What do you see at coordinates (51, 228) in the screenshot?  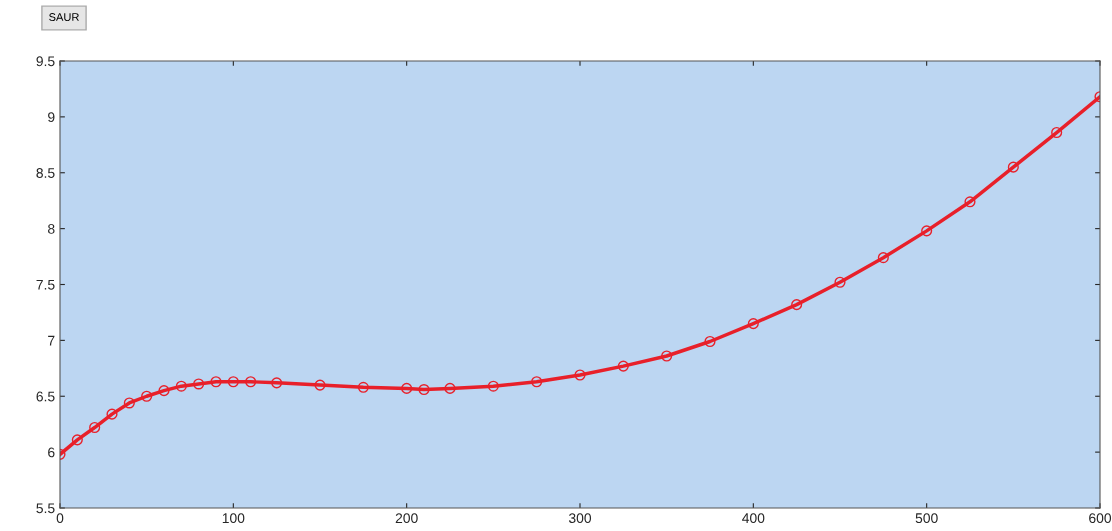 I see `y-tick-label: 8` at bounding box center [51, 228].